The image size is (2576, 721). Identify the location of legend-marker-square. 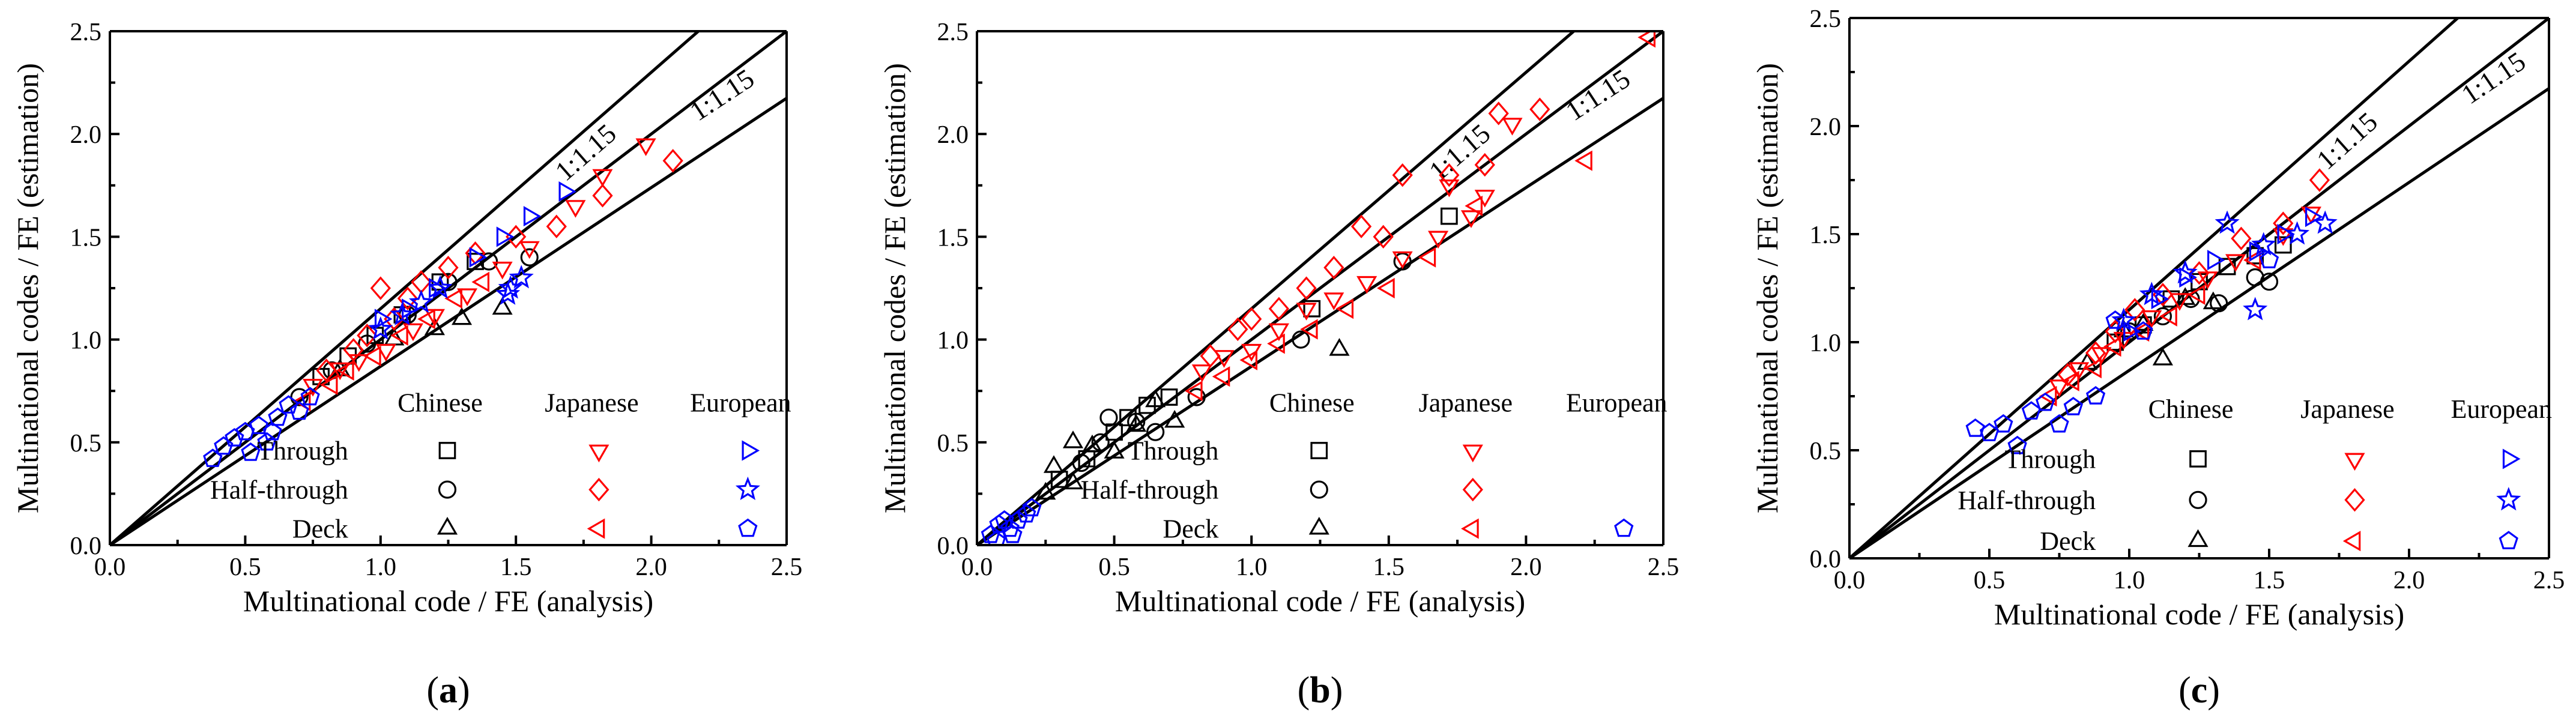
(1319, 450).